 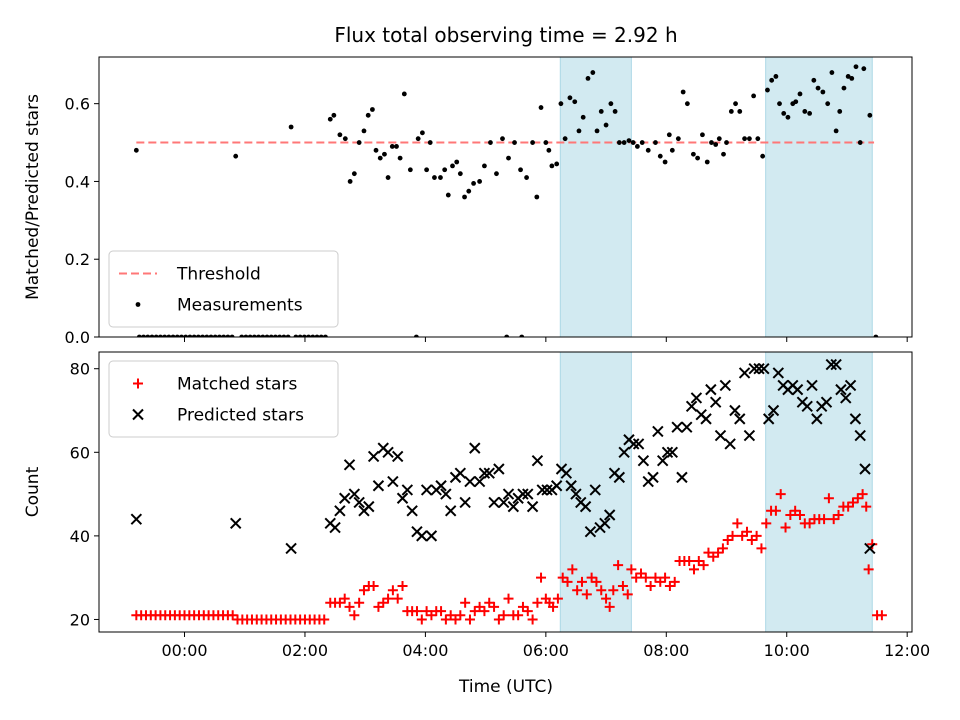 I want to click on x-tick-label: 00:00, so click(x=184, y=650).